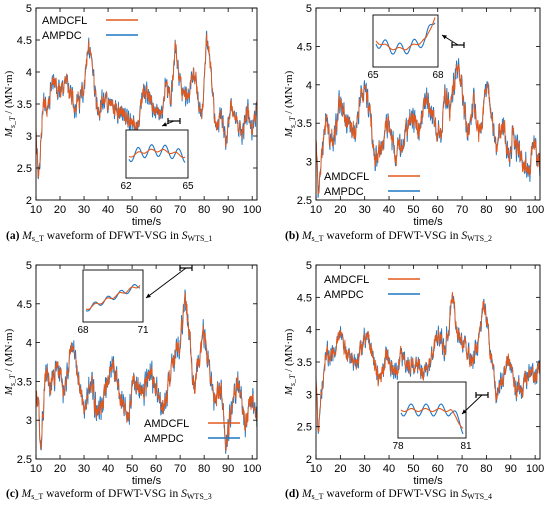 Image resolution: width=550 pixels, height=507 pixels. I want to click on caption-a-label: (a), so click(13, 236).